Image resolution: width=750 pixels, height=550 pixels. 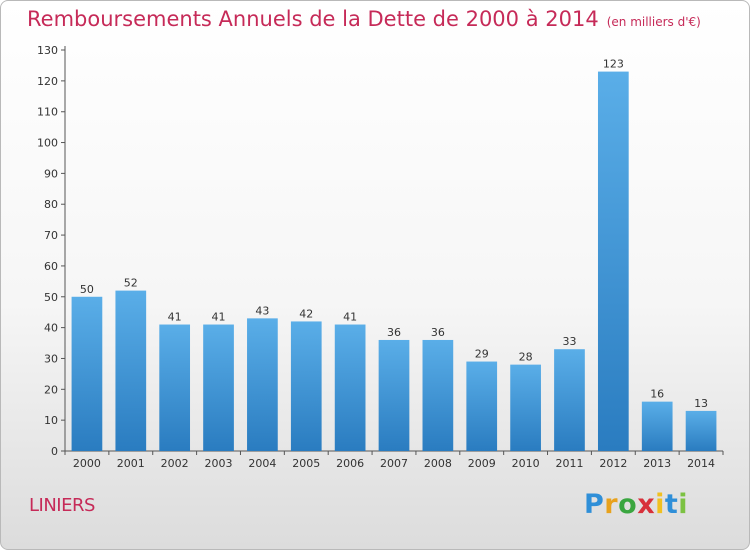 I want to click on bar-2012, so click(x=613, y=261).